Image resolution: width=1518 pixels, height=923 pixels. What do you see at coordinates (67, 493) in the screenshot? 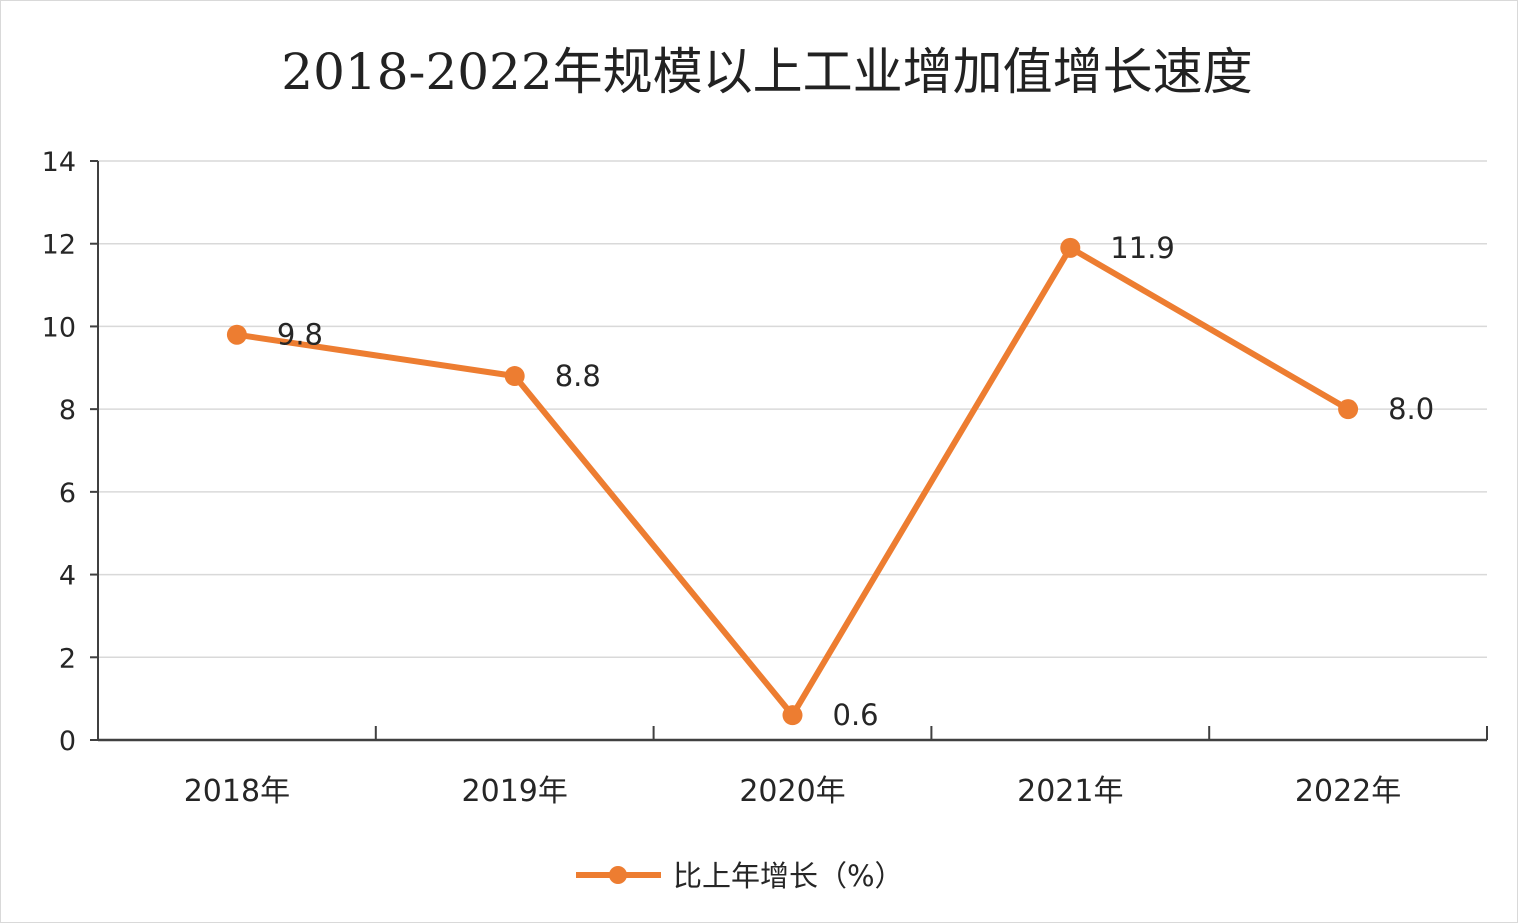
I see `y-tick-label: 6` at bounding box center [67, 493].